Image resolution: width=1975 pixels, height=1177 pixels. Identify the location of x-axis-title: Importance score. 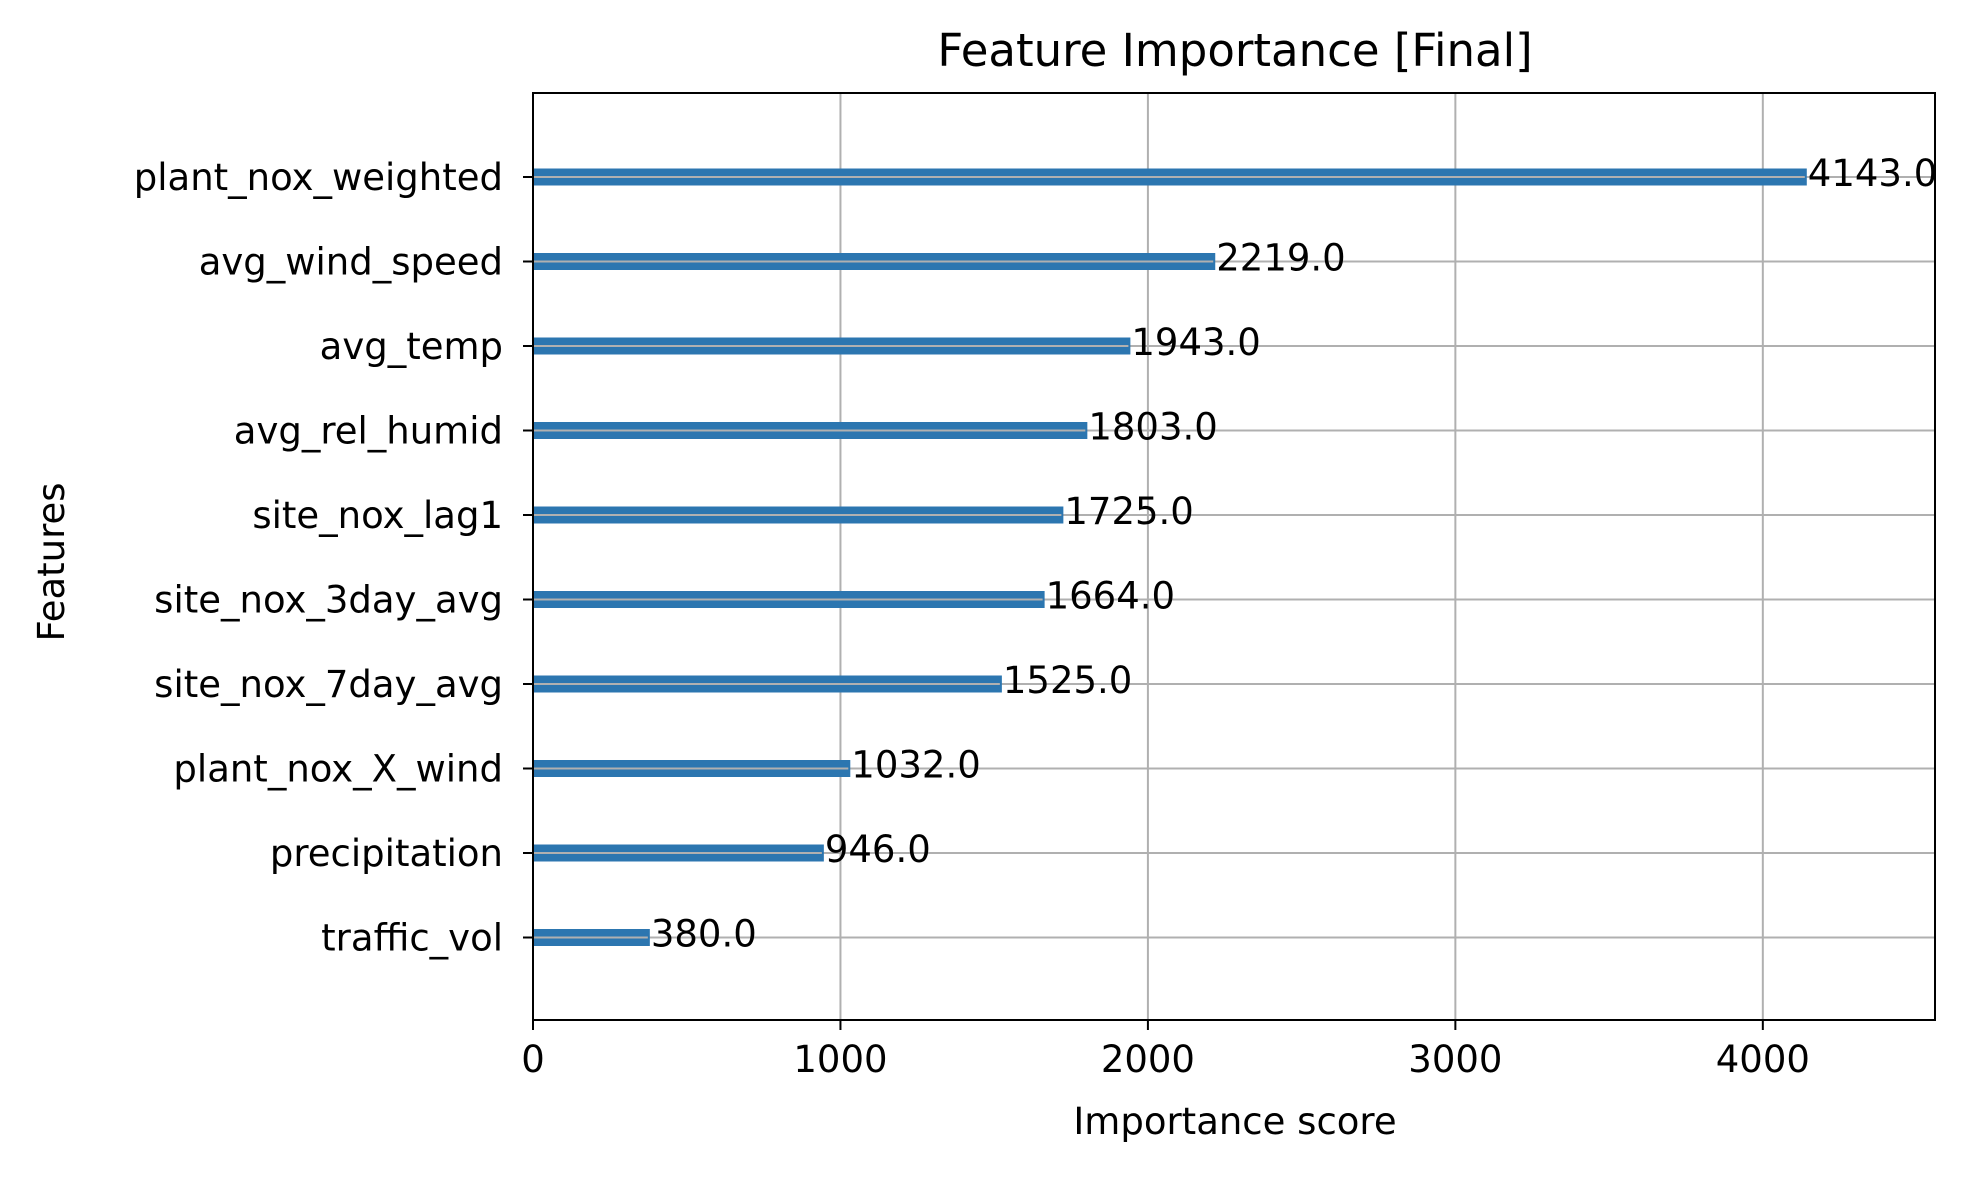
(1234, 1121).